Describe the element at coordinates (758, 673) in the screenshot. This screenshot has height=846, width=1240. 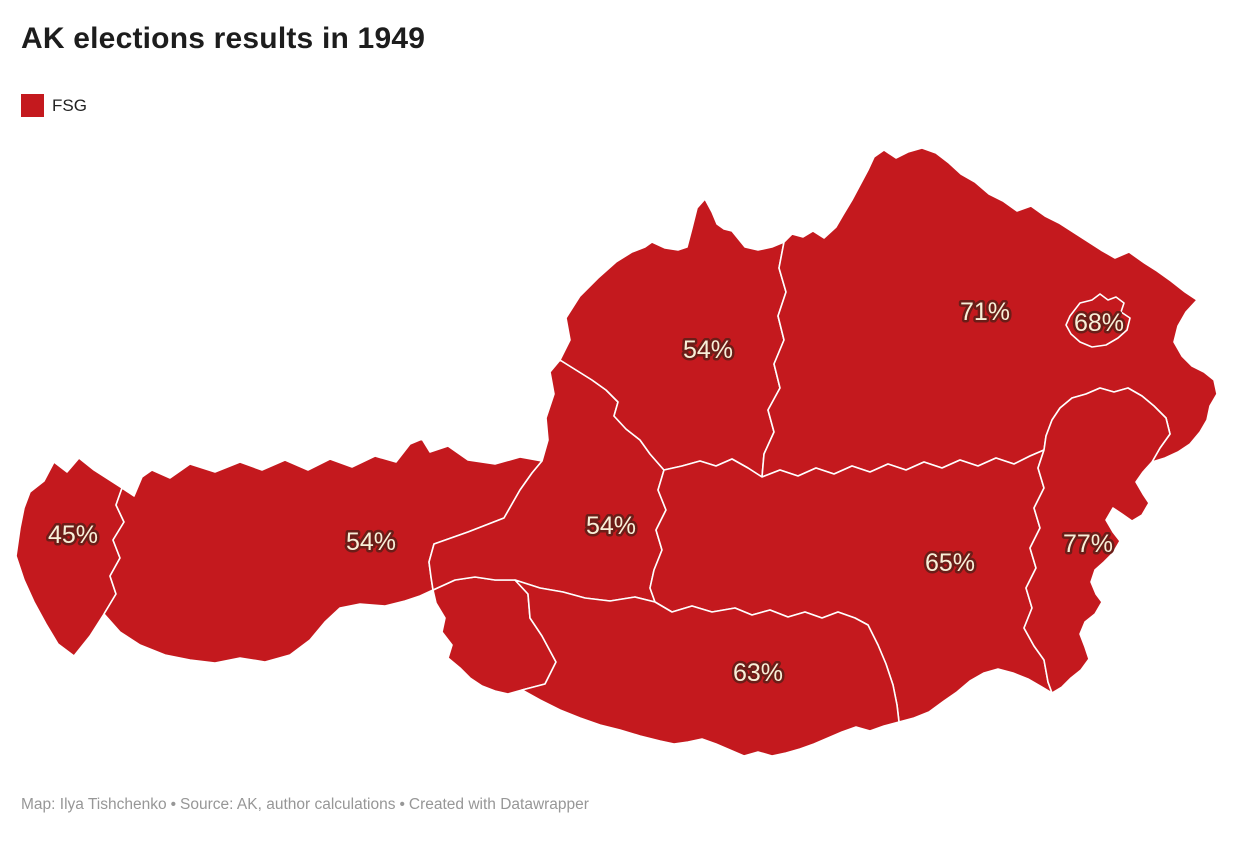
I see `region-label-carinthia: 63%` at that location.